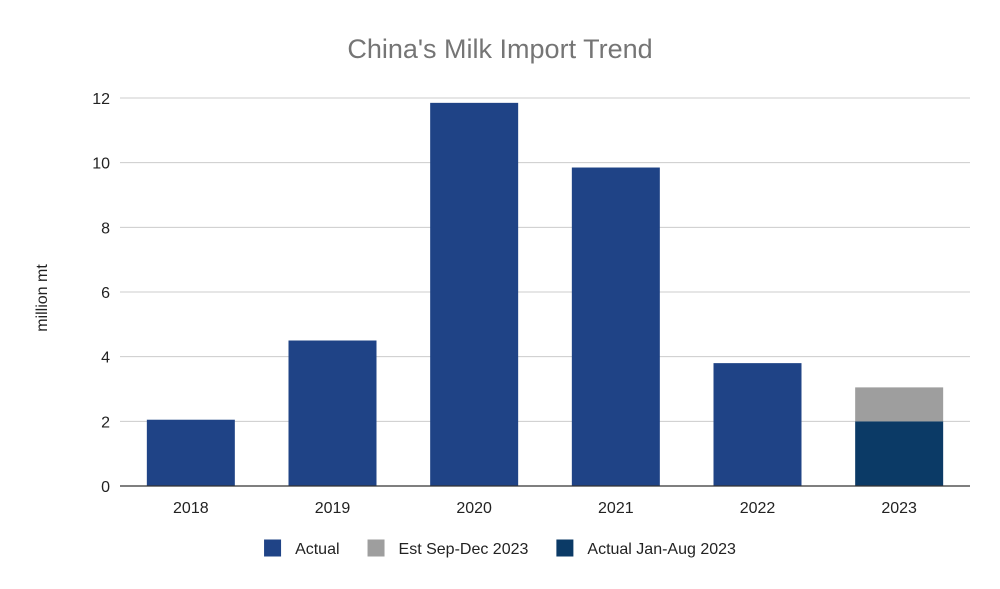 This screenshot has height=589, width=1000. Describe the element at coordinates (474, 294) in the screenshot. I see `bar-2020-actual` at that location.